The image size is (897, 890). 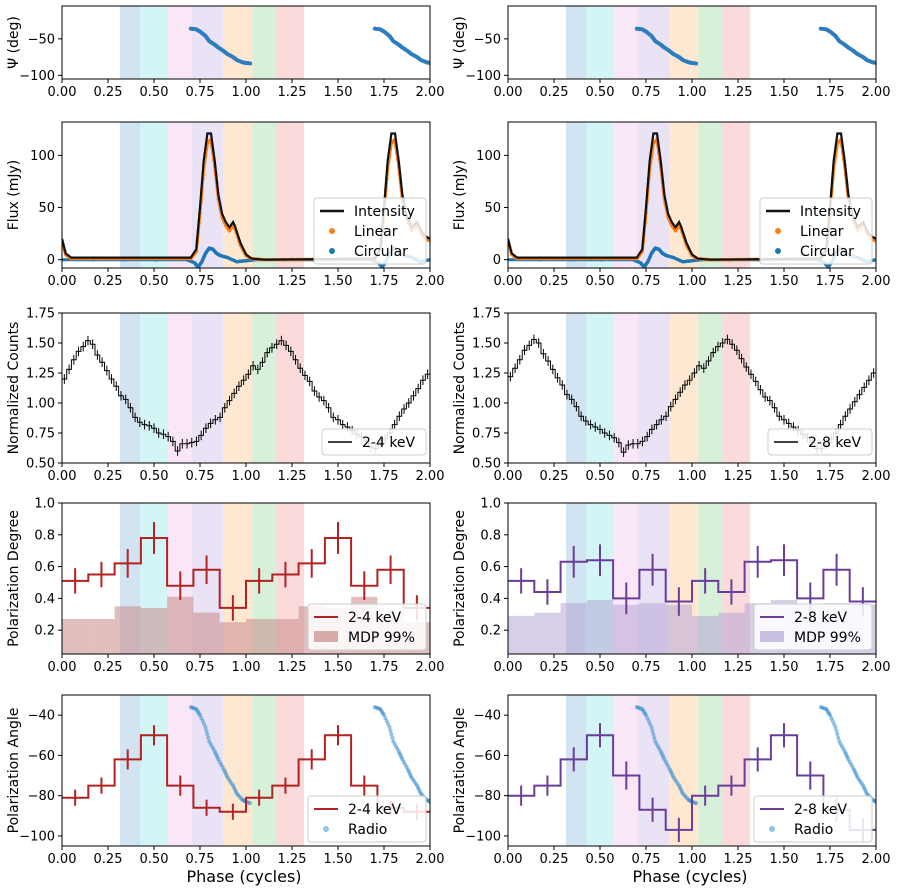 What do you see at coordinates (44, 631) in the screenshot?
I see `y-tick-label: 0.2` at bounding box center [44, 631].